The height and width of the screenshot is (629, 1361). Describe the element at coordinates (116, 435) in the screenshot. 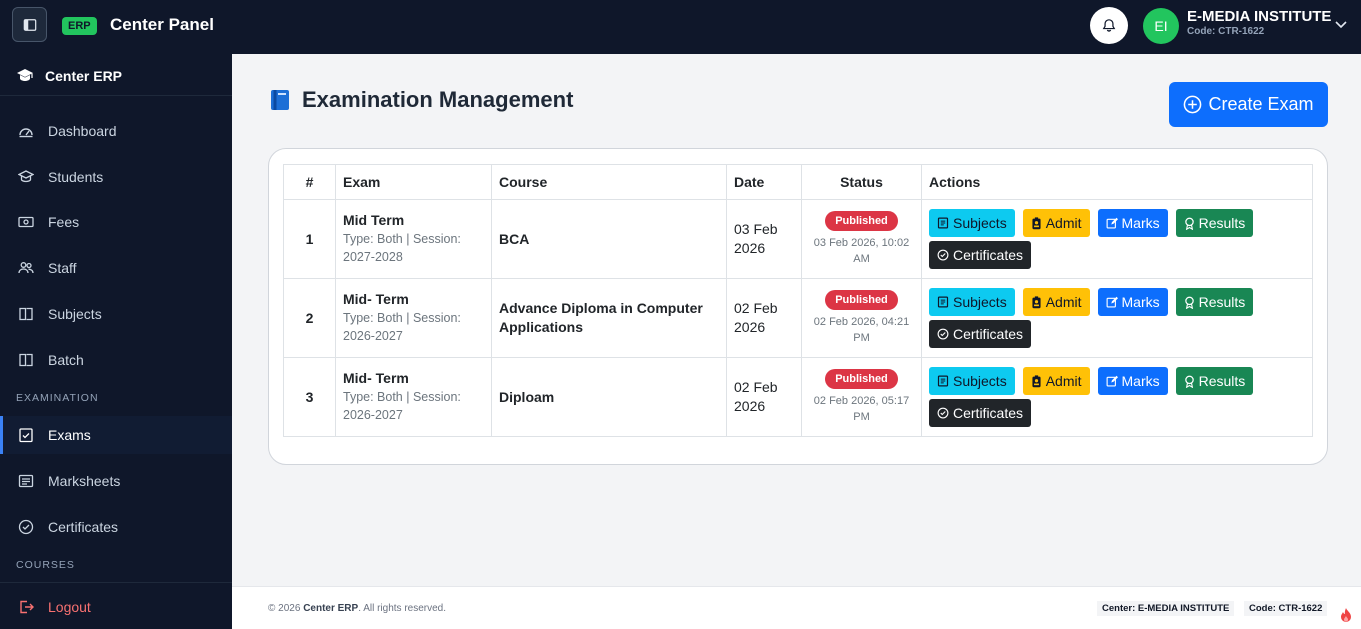

I see `sidebar-item-exams: Exams` at that location.